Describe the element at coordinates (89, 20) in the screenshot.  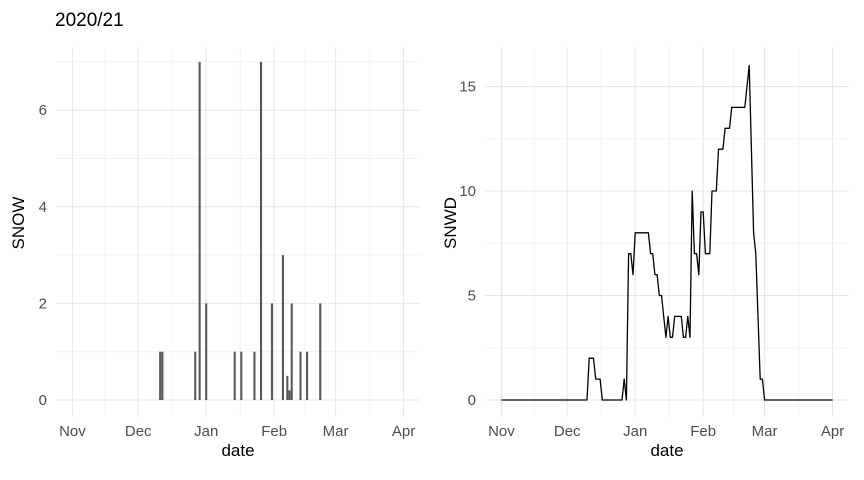
I see `plot-title: 2020/21` at that location.